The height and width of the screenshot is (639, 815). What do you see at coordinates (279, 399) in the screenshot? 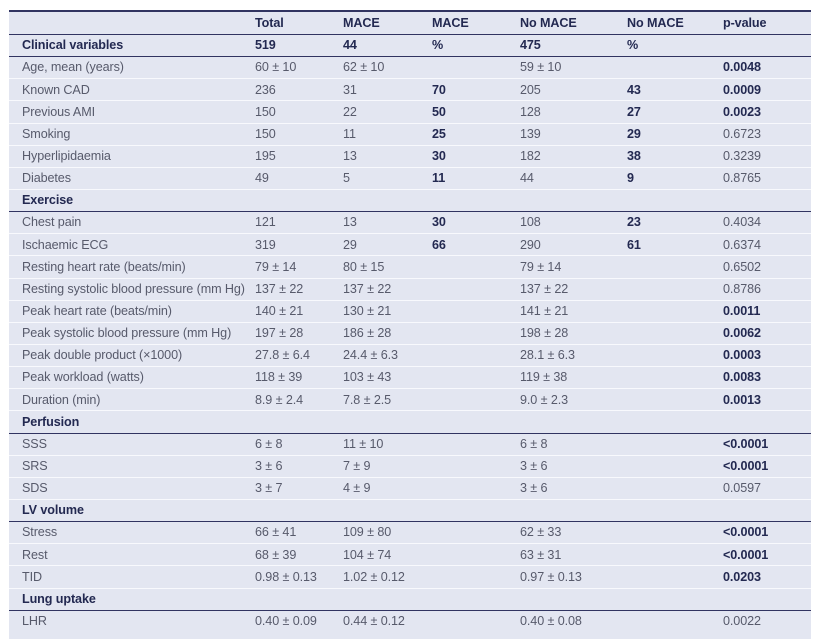
I see `value-cell: 8.9 ± 2.4` at bounding box center [279, 399].